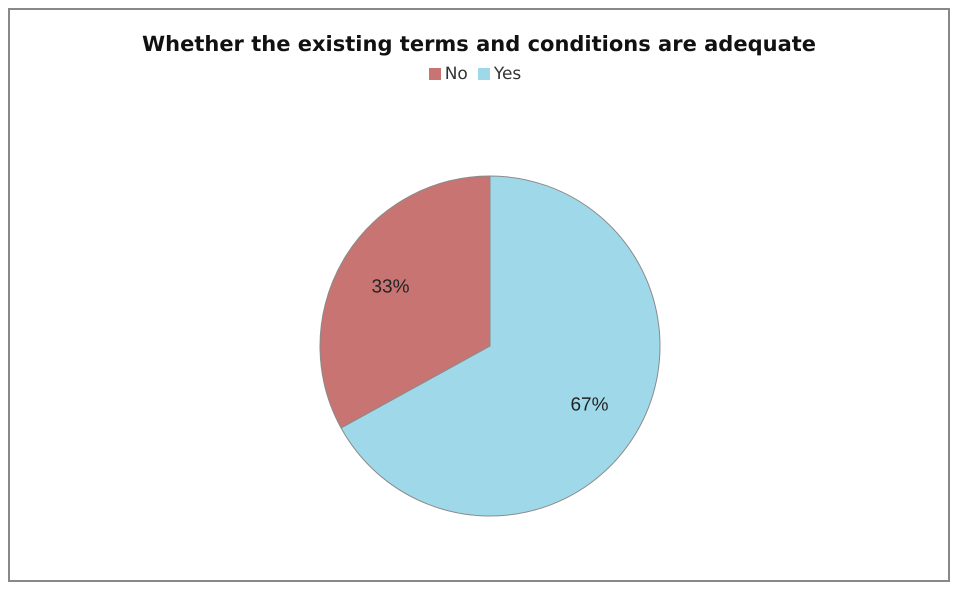 The image size is (960, 592). What do you see at coordinates (390, 287) in the screenshot?
I see `data-label: 33%` at bounding box center [390, 287].